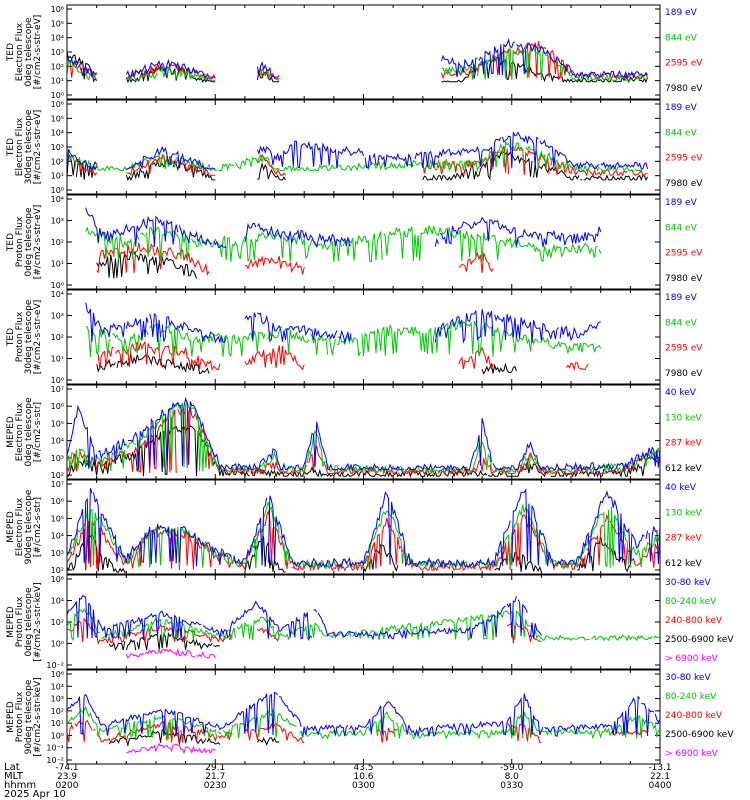 Image resolution: width=750 pixels, height=800 pixels. Describe the element at coordinates (511, 786) in the screenshot. I see `x-tick-label: 0330` at that location.